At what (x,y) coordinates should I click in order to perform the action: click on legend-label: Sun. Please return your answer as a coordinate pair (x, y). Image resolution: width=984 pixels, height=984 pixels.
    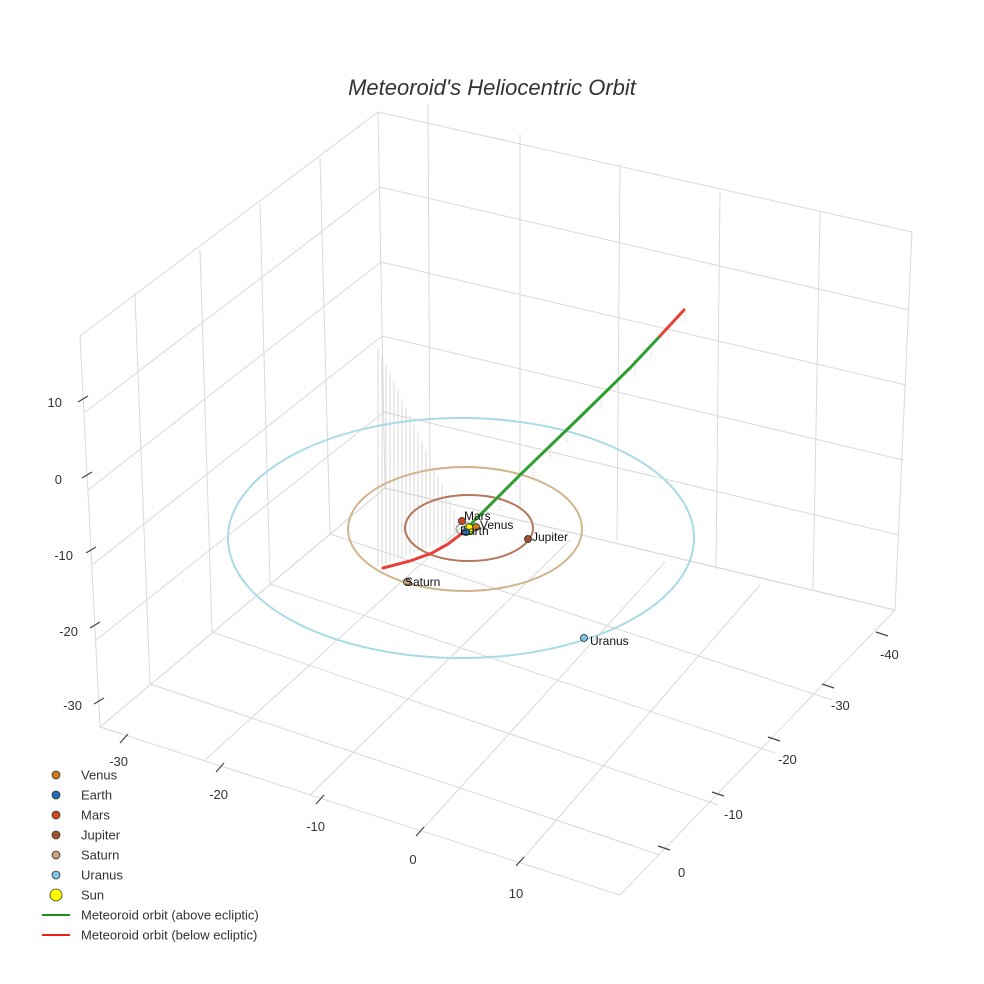
    Looking at the image, I should click on (92, 895).